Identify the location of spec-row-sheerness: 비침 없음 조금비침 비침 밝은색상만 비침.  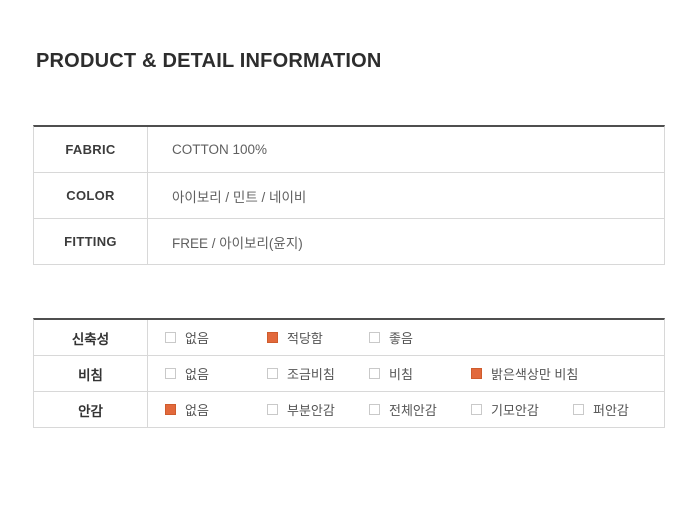
(349, 374).